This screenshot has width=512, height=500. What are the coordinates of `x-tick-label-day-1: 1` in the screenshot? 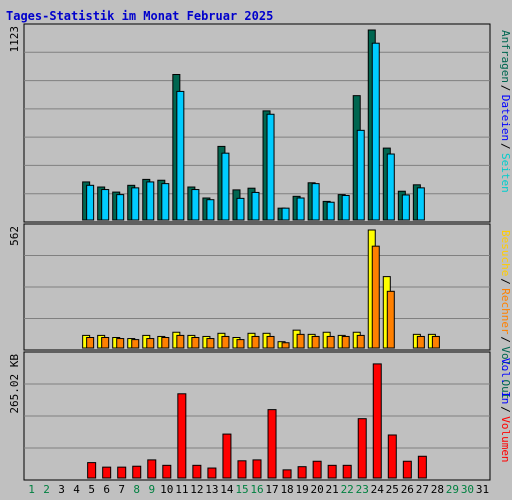 It's located at (31, 489).